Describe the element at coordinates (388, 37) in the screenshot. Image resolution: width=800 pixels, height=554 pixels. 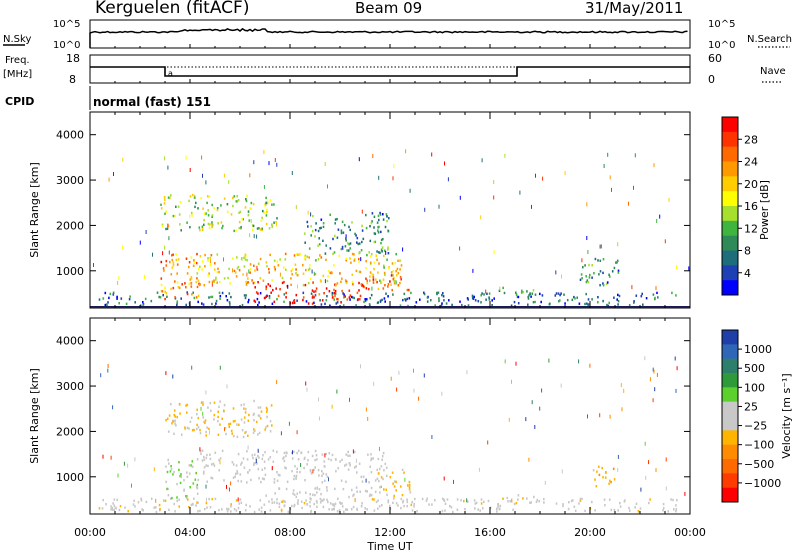
I see `nsky-trace` at that location.